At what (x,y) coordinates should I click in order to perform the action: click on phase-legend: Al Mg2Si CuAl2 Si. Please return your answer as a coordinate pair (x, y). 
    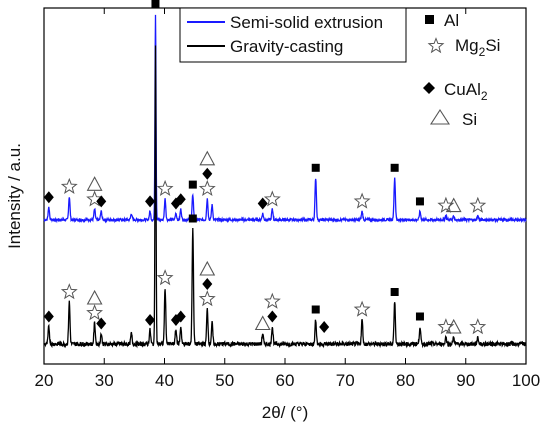
    Looking at the image, I should click on (461, 70).